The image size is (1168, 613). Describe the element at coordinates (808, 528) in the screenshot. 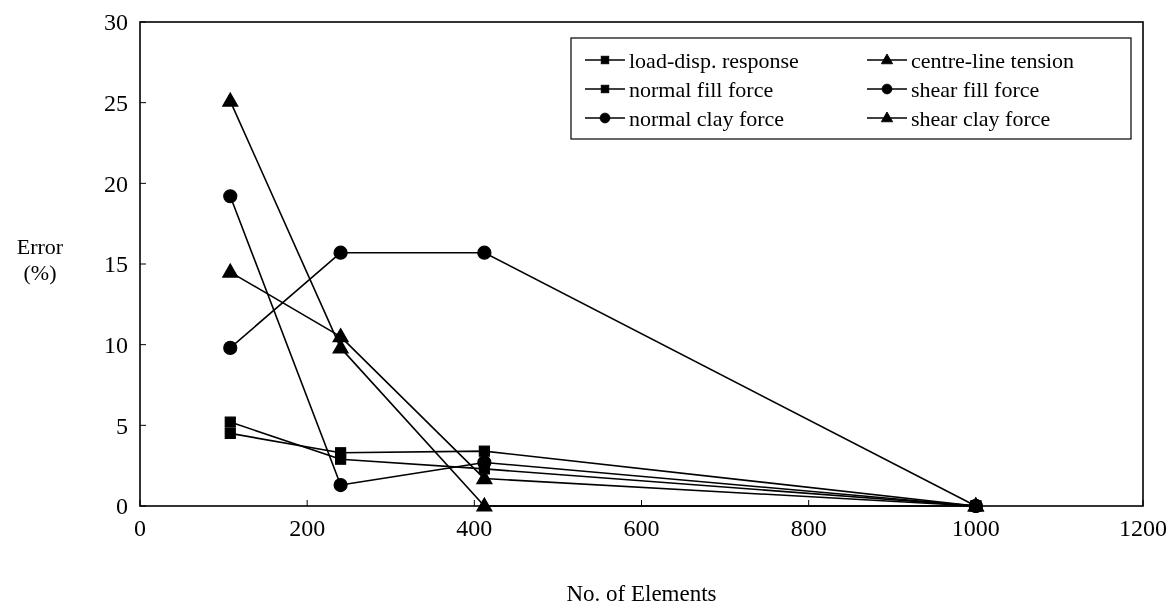

I see `x-tick-label: 800` at that location.